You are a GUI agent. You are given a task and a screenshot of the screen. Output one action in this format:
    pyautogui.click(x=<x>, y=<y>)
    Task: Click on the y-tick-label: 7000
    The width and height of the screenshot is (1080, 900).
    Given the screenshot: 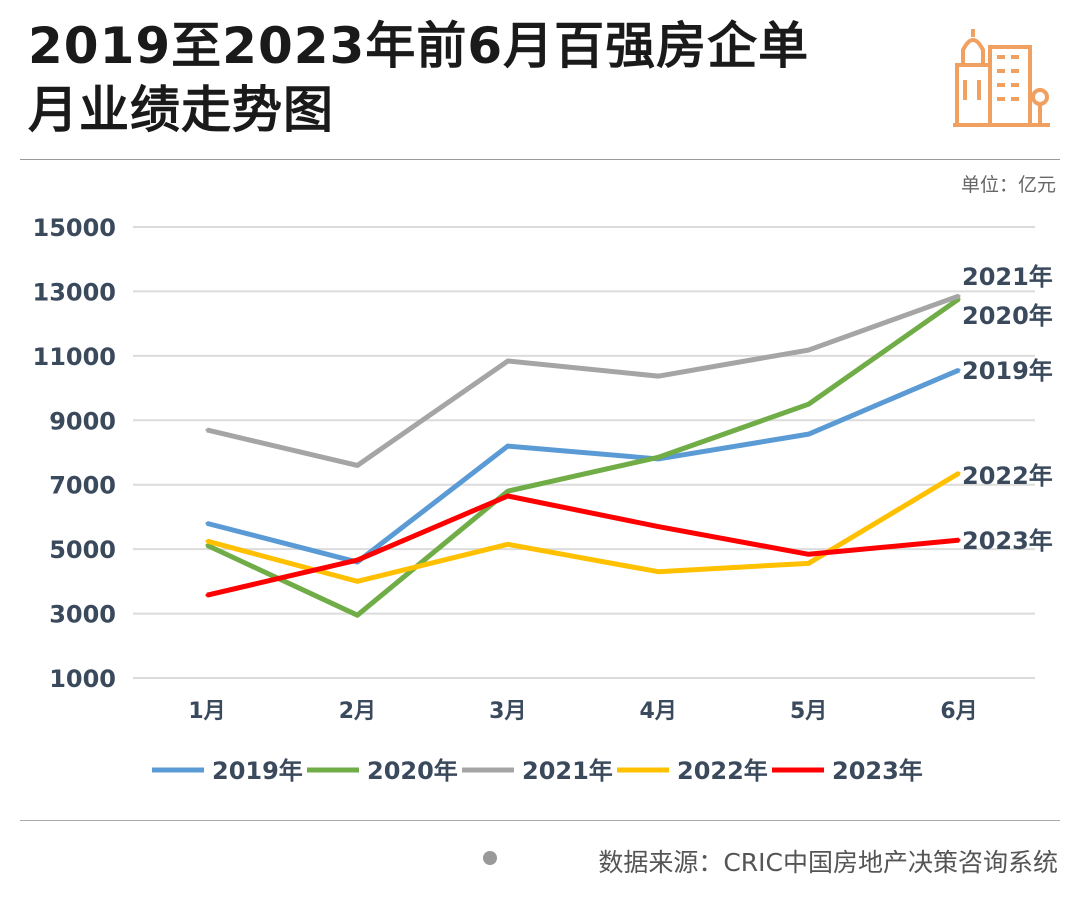 What is the action you would take?
    pyautogui.click(x=82, y=486)
    